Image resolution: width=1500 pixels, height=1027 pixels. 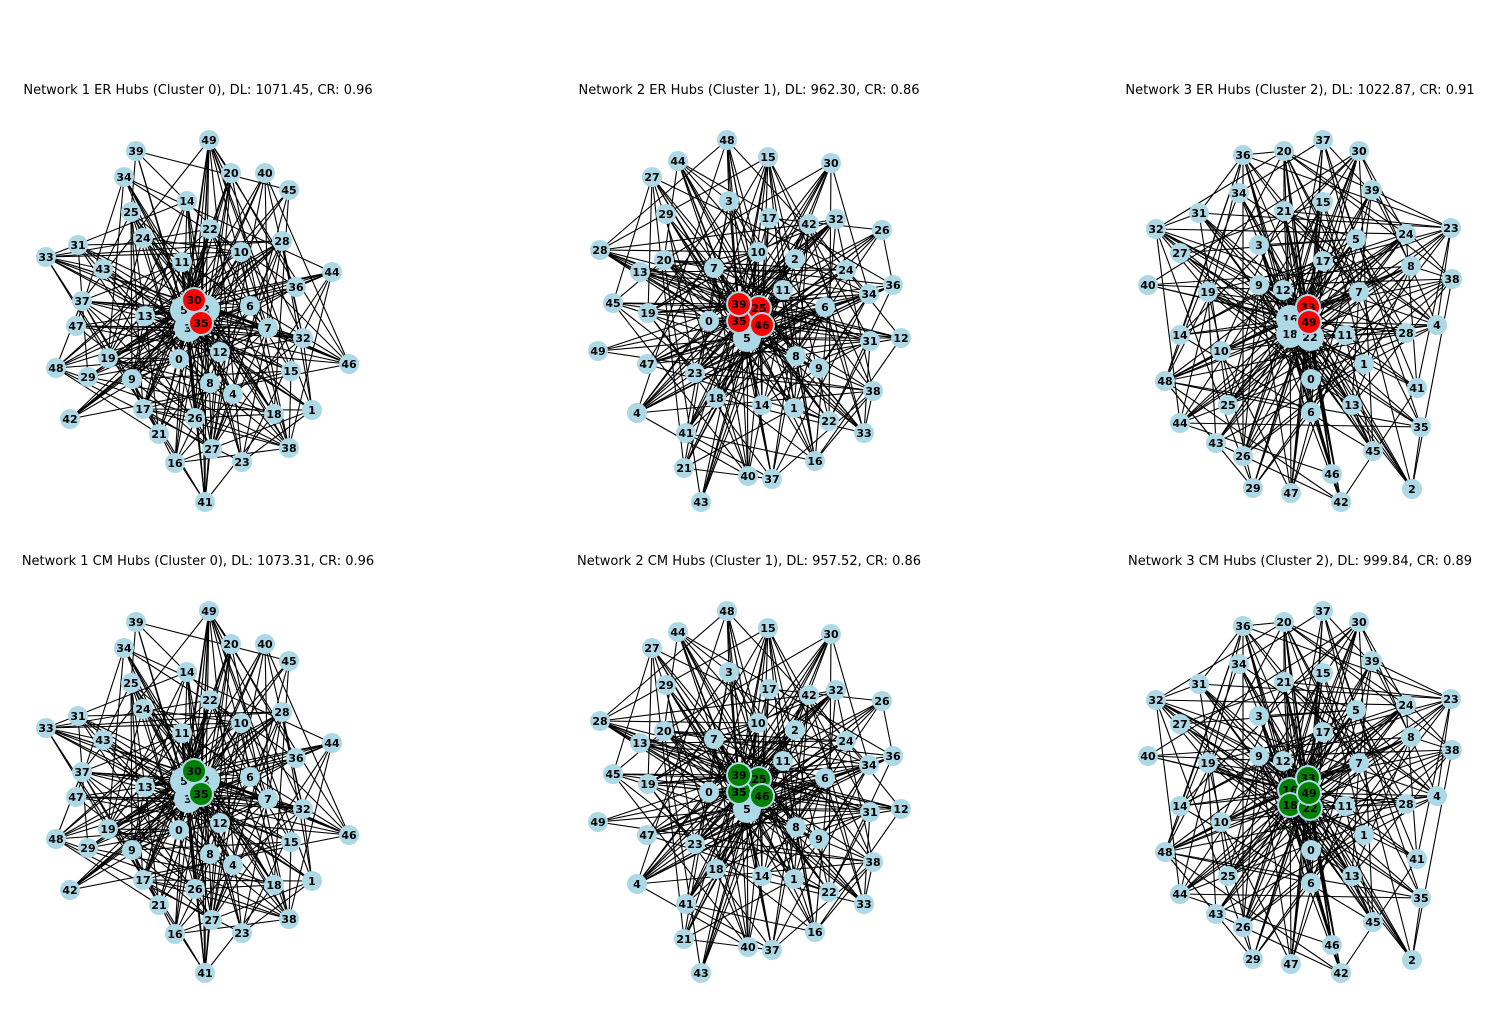 I want to click on node-label: 43, so click(x=700, y=973).